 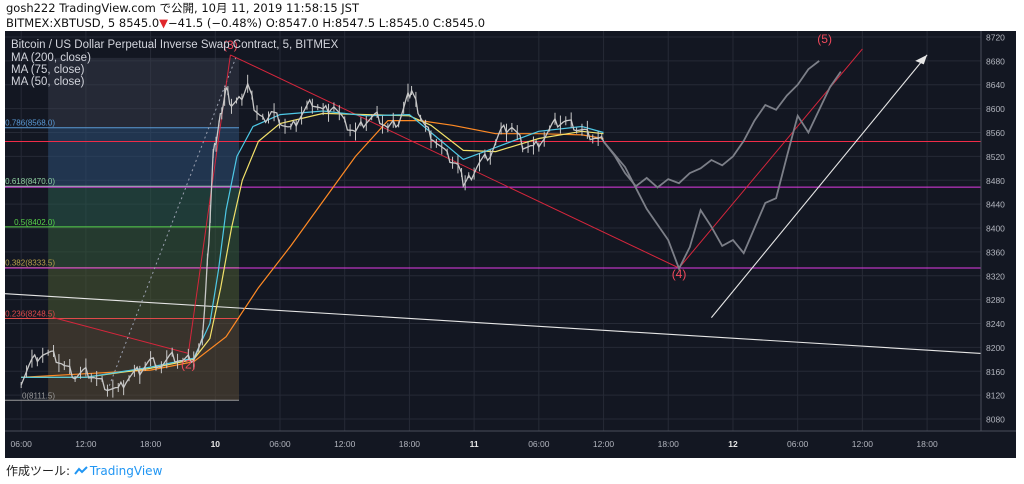 What do you see at coordinates (126, 471) in the screenshot?
I see `tradingview-brand: TradingView` at bounding box center [126, 471].